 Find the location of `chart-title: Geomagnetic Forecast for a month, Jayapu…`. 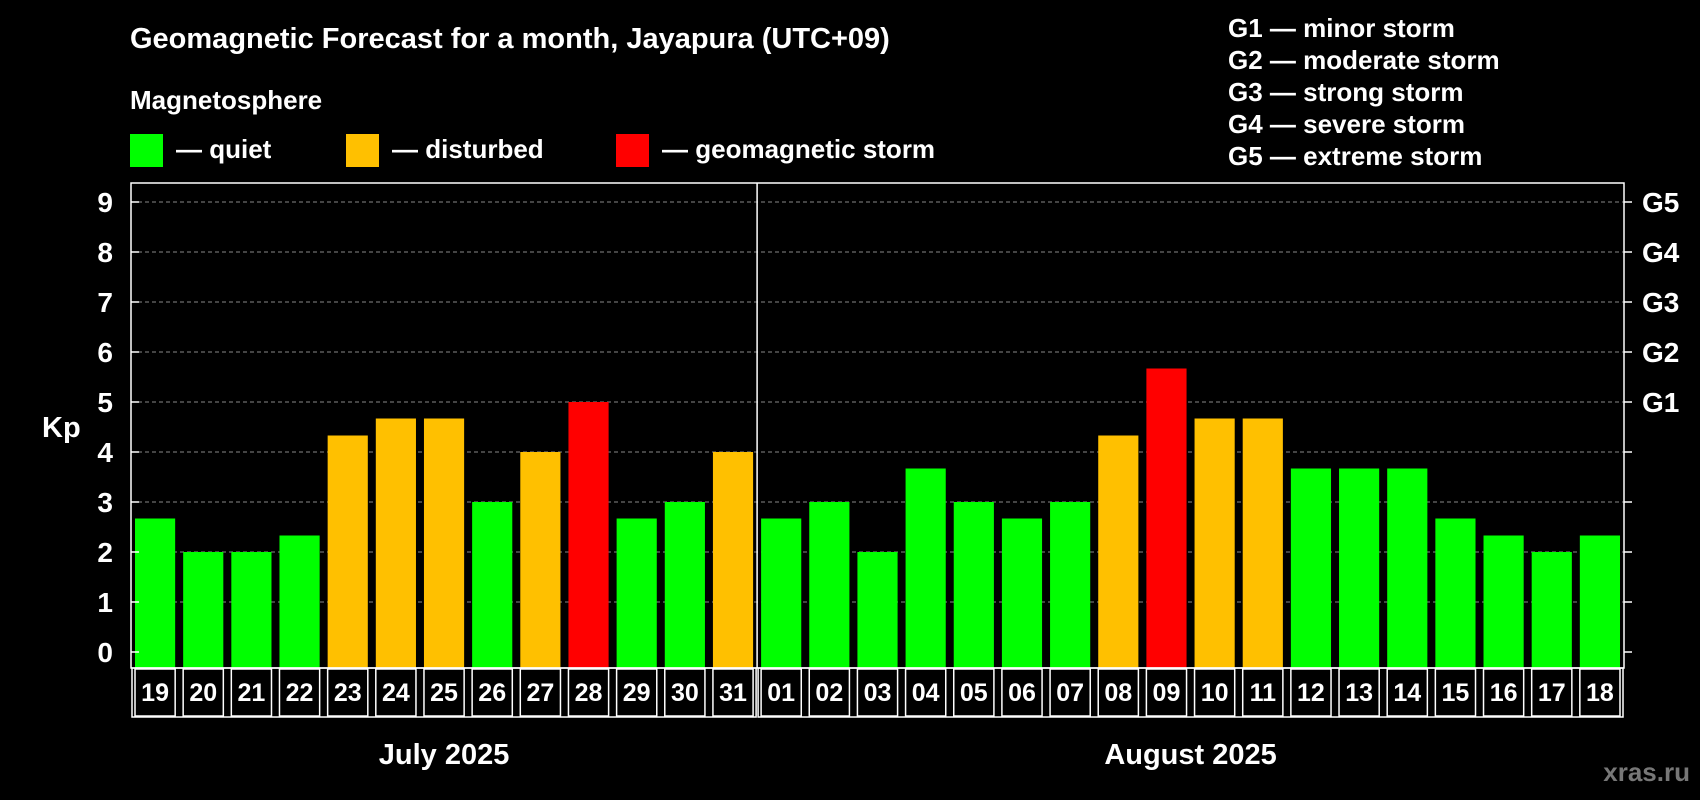

chart-title: Geomagnetic Forecast for a month, Jayapu… is located at coordinates (510, 39).